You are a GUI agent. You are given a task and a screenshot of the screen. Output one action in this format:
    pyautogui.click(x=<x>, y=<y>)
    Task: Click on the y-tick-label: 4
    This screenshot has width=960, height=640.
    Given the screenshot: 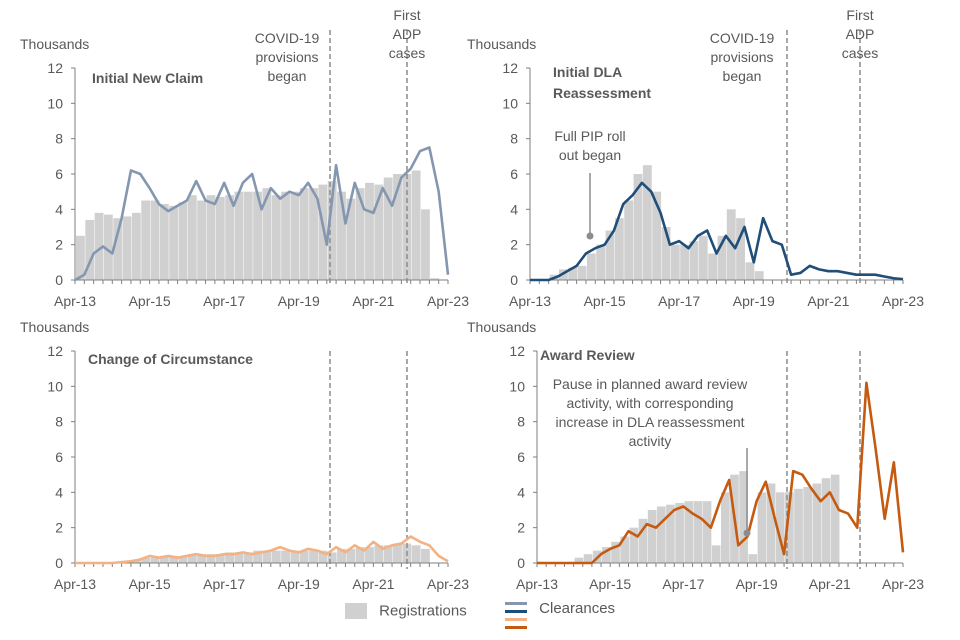 What is the action you would take?
    pyautogui.click(x=59, y=492)
    